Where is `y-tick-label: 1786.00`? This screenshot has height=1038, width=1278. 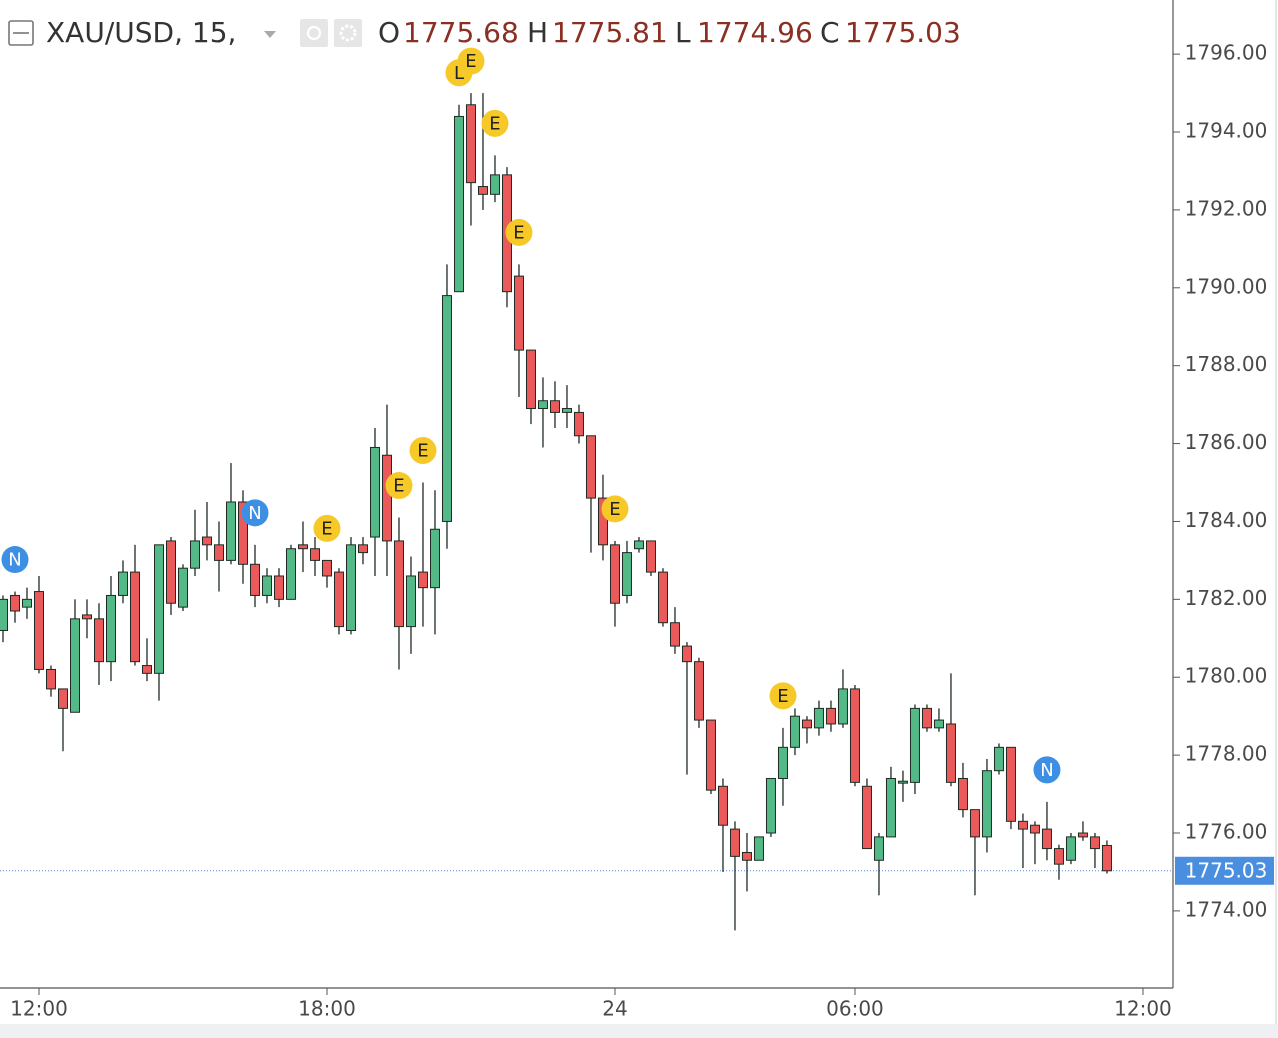
y-tick-label: 1786.00 is located at coordinates (1226, 442).